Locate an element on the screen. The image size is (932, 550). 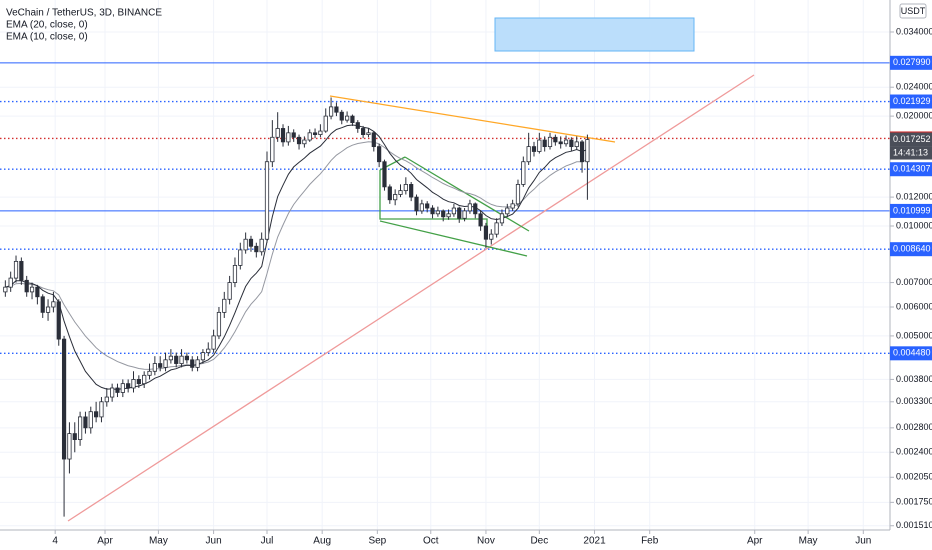
indicator-label: EMA (20, close, 0) is located at coordinates (47, 25).